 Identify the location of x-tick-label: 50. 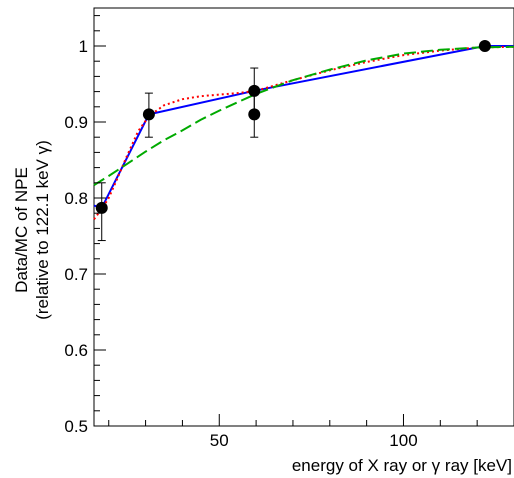
(219, 440).